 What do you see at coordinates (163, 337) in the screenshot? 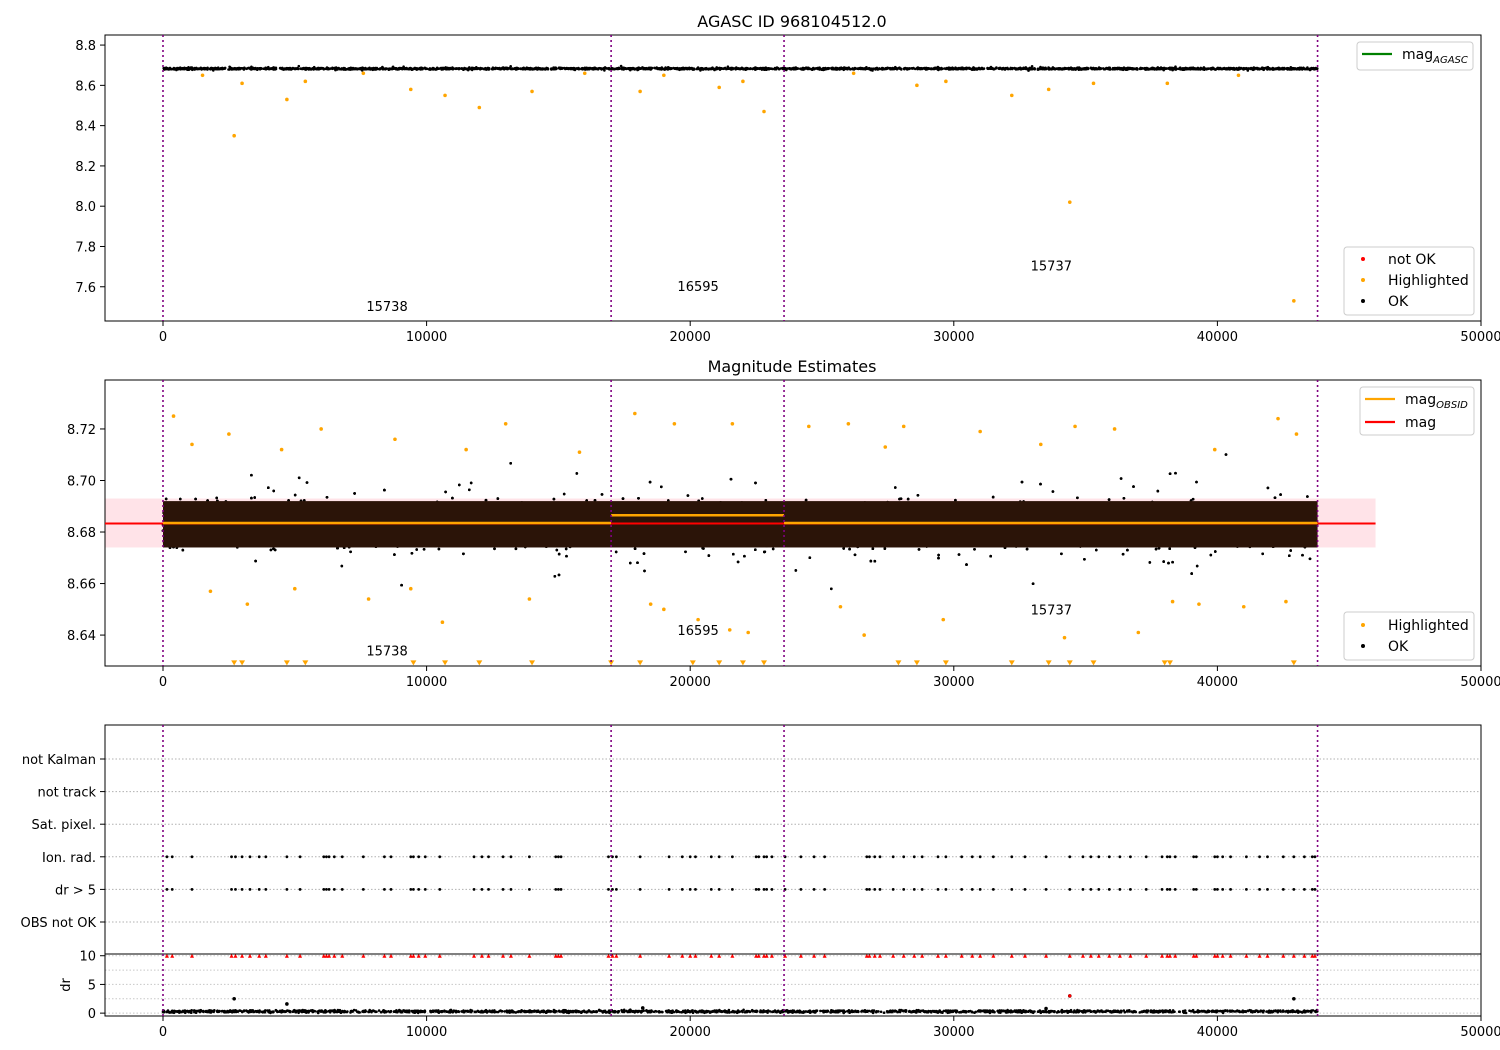
I see `x-tick-label: 0` at bounding box center [163, 337].